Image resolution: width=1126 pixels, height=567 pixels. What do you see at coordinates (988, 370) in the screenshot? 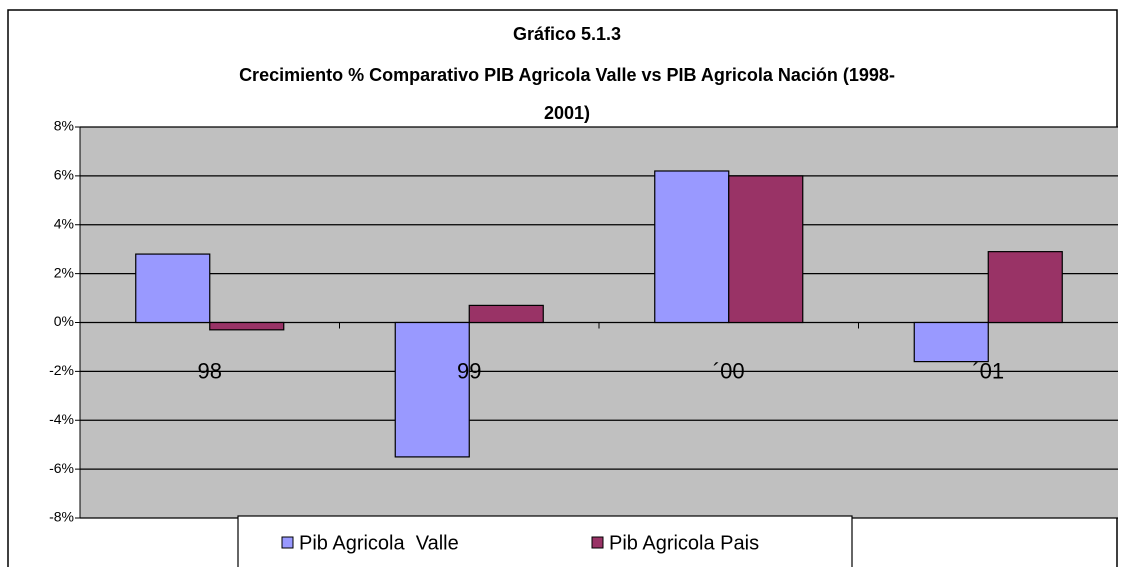
I see `x-tick-label: ´01` at bounding box center [988, 370].